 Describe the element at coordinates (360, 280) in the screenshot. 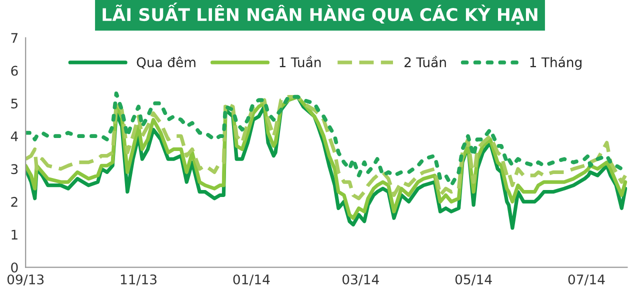

I see `x-tick-label: 03/14` at that location.